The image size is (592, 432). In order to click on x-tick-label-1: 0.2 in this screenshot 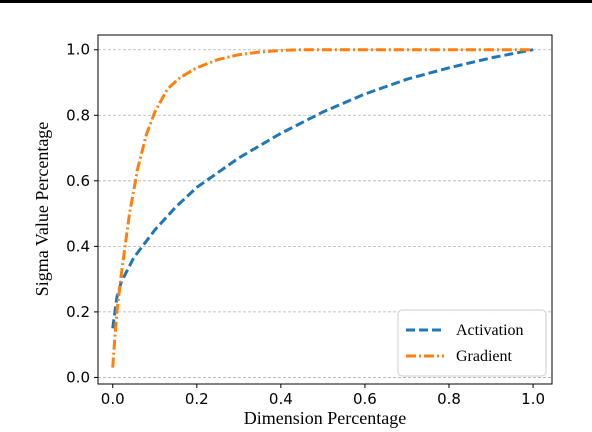, I will do `click(197, 399)`.